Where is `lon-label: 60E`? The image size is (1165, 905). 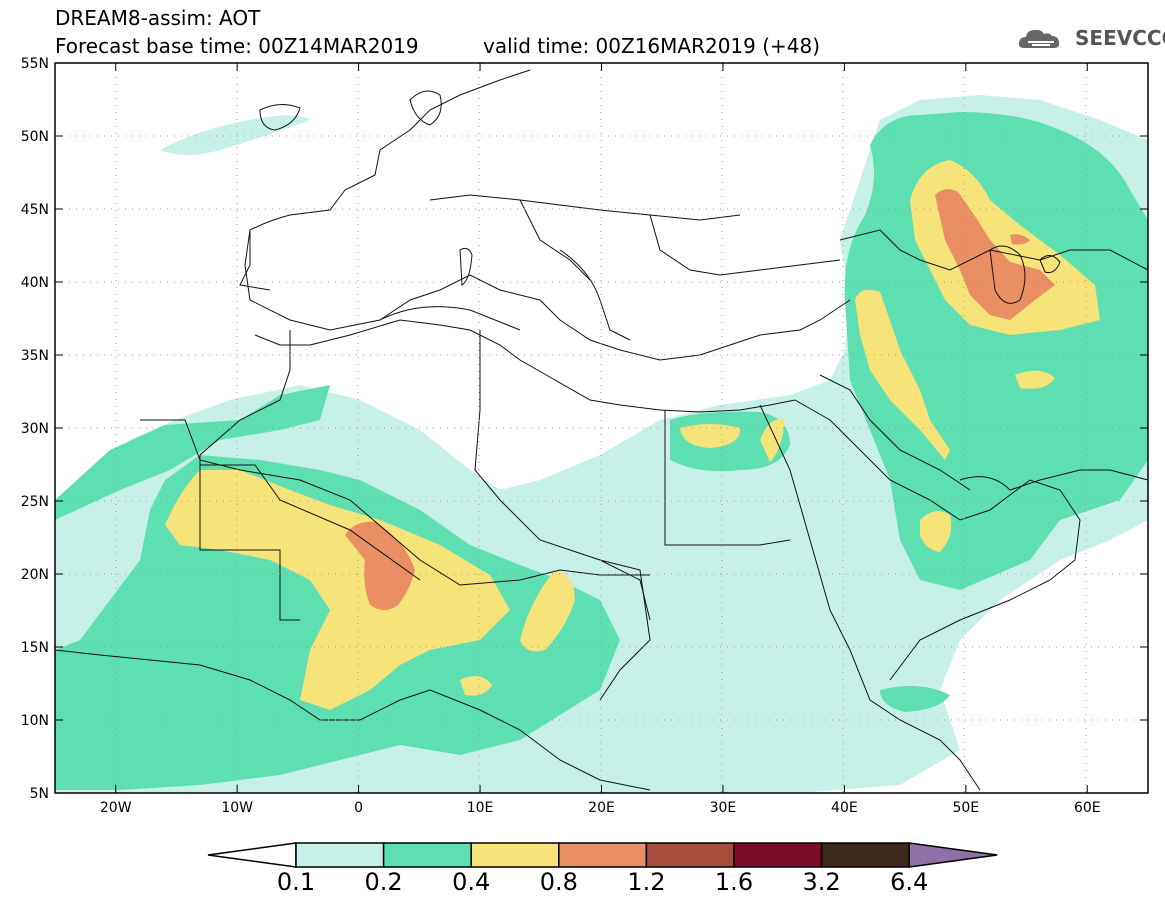 lon-label: 60E is located at coordinates (1087, 808).